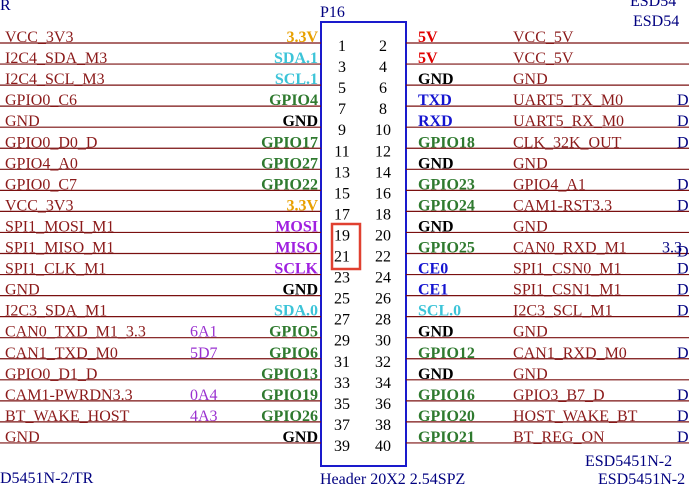 The image size is (689, 488). Describe the element at coordinates (69, 395) in the screenshot. I see `net-name: CAM1-PWRDN3.3` at that location.